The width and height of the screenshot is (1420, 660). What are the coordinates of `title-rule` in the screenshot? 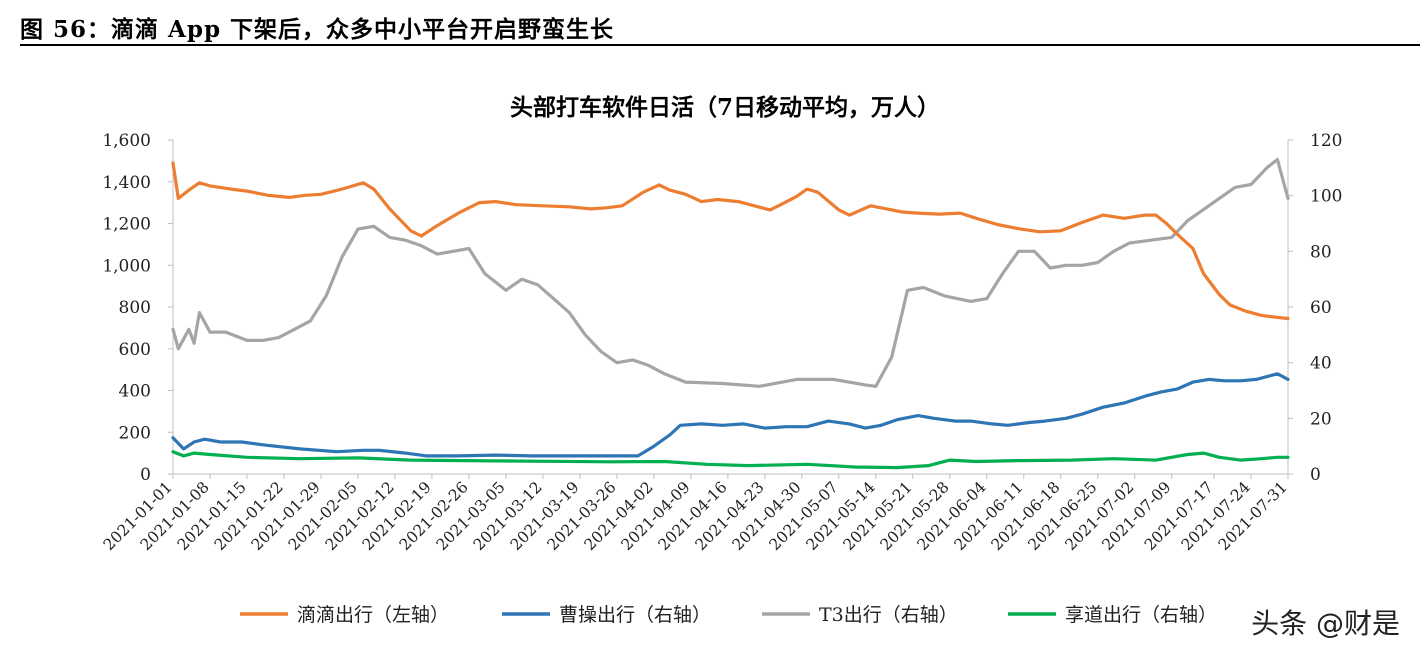 It's located at (720, 45).